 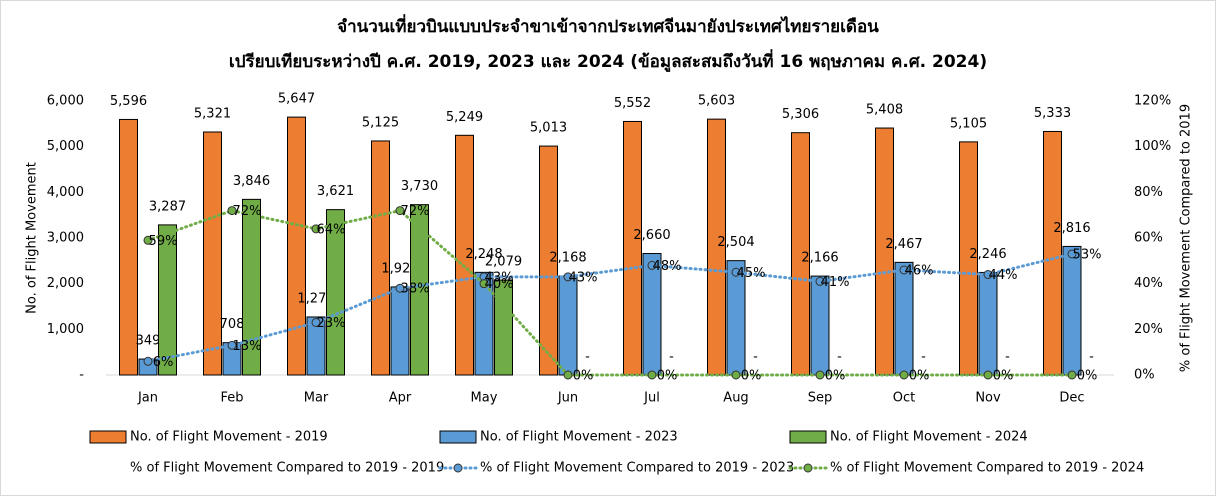 What do you see at coordinates (1071, 398) in the screenshot?
I see `x-tick-label: Dec` at bounding box center [1071, 398].